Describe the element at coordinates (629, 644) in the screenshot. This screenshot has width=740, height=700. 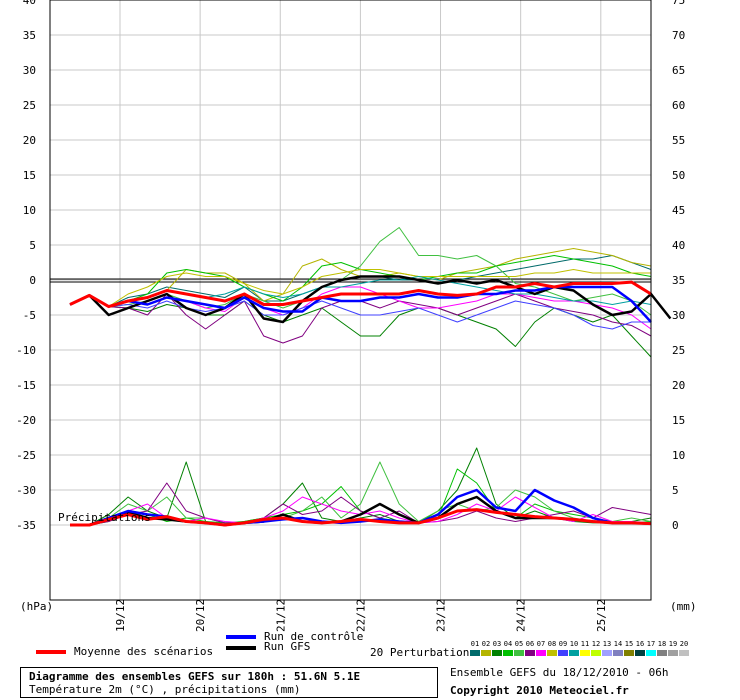
I see `perturbation-number: 15` at that location.